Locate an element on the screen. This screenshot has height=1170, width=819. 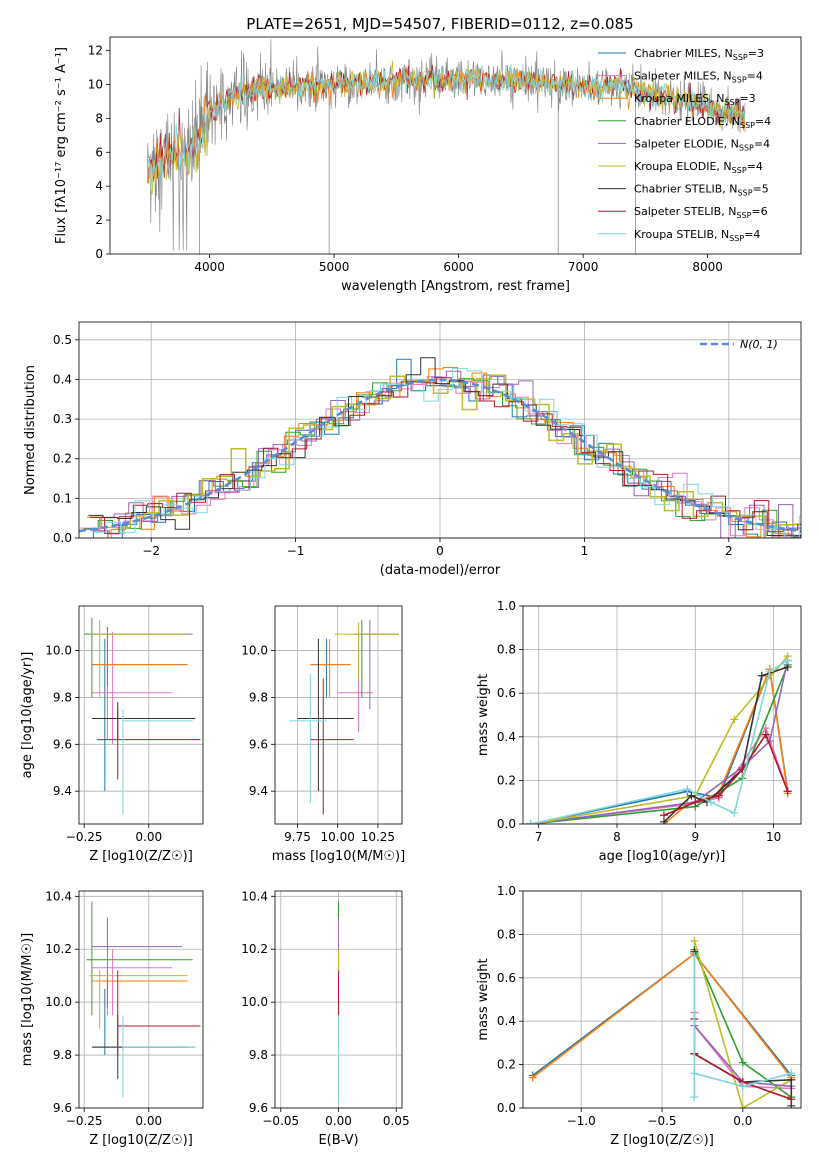
y-tick-label: 0.4 is located at coordinates (506, 1021).